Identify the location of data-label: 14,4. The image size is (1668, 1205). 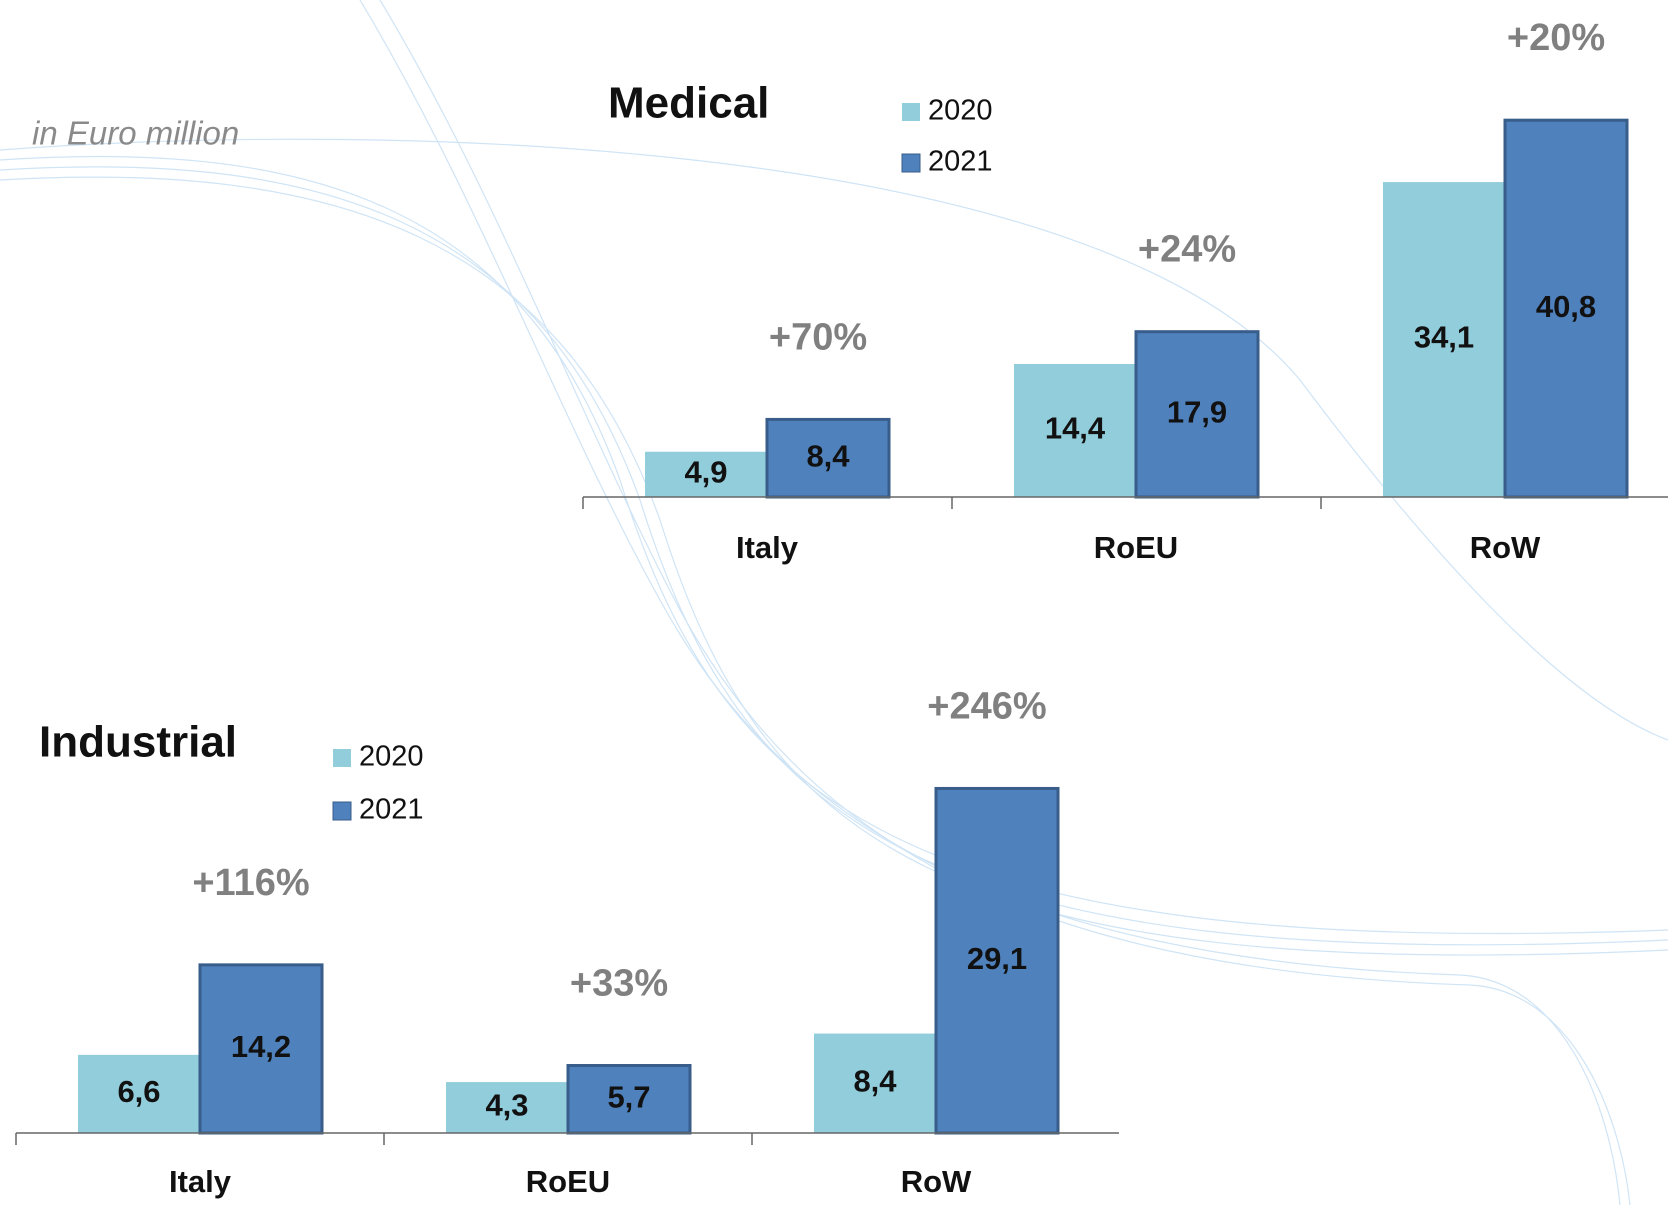
(1075, 428).